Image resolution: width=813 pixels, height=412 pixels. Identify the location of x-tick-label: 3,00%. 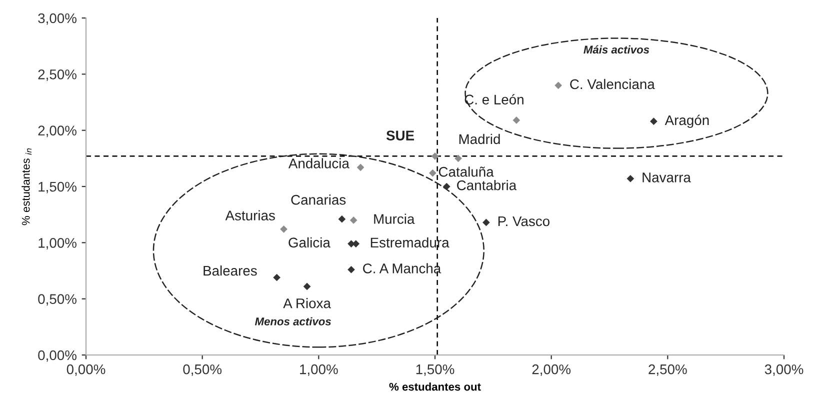
(784, 370).